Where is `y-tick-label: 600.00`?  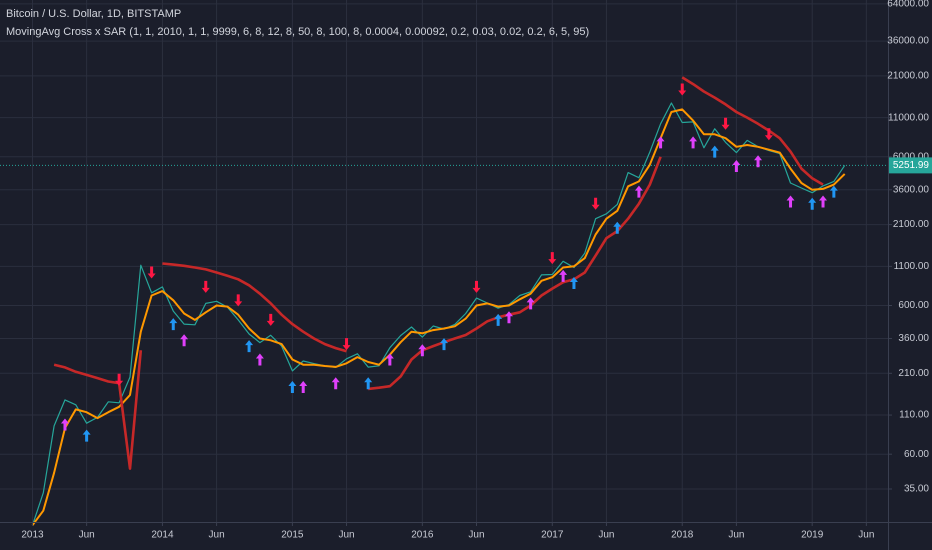 y-tick-label: 600.00 is located at coordinates (913, 305).